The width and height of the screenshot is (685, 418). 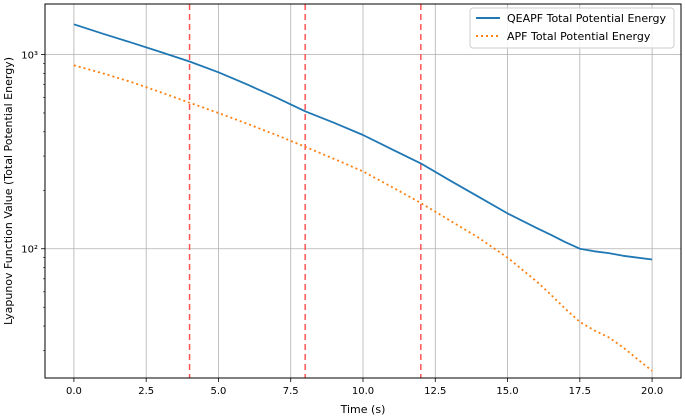 What do you see at coordinates (652, 391) in the screenshot?
I see `x-tick-label: 20.0` at bounding box center [652, 391].